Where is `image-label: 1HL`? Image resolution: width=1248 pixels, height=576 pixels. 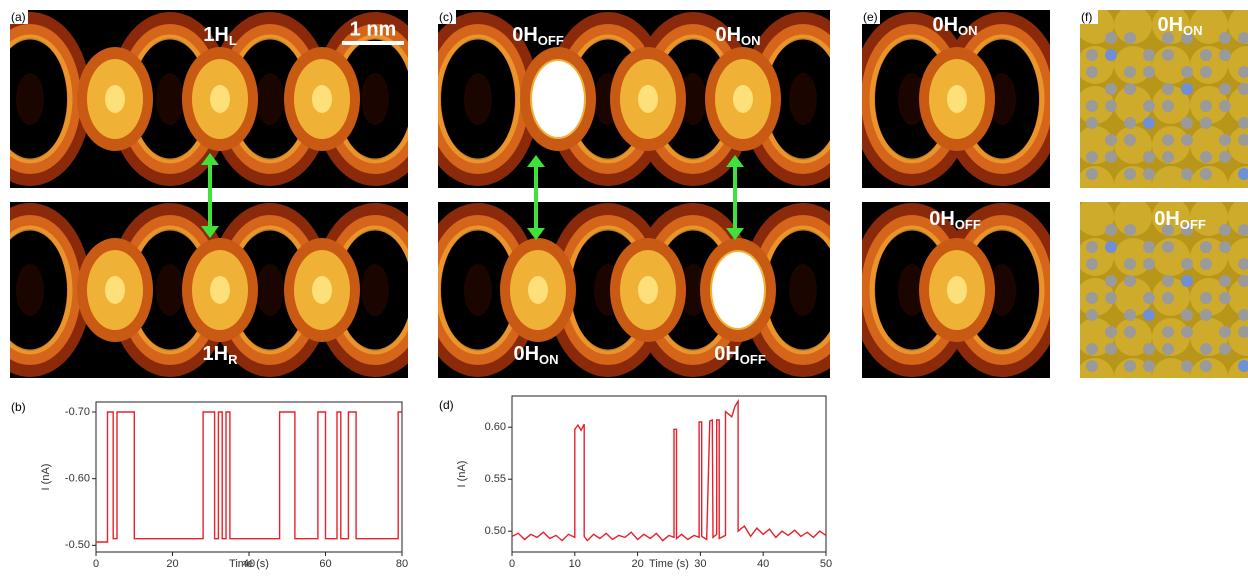 image-label: 1HL is located at coordinates (220, 36).